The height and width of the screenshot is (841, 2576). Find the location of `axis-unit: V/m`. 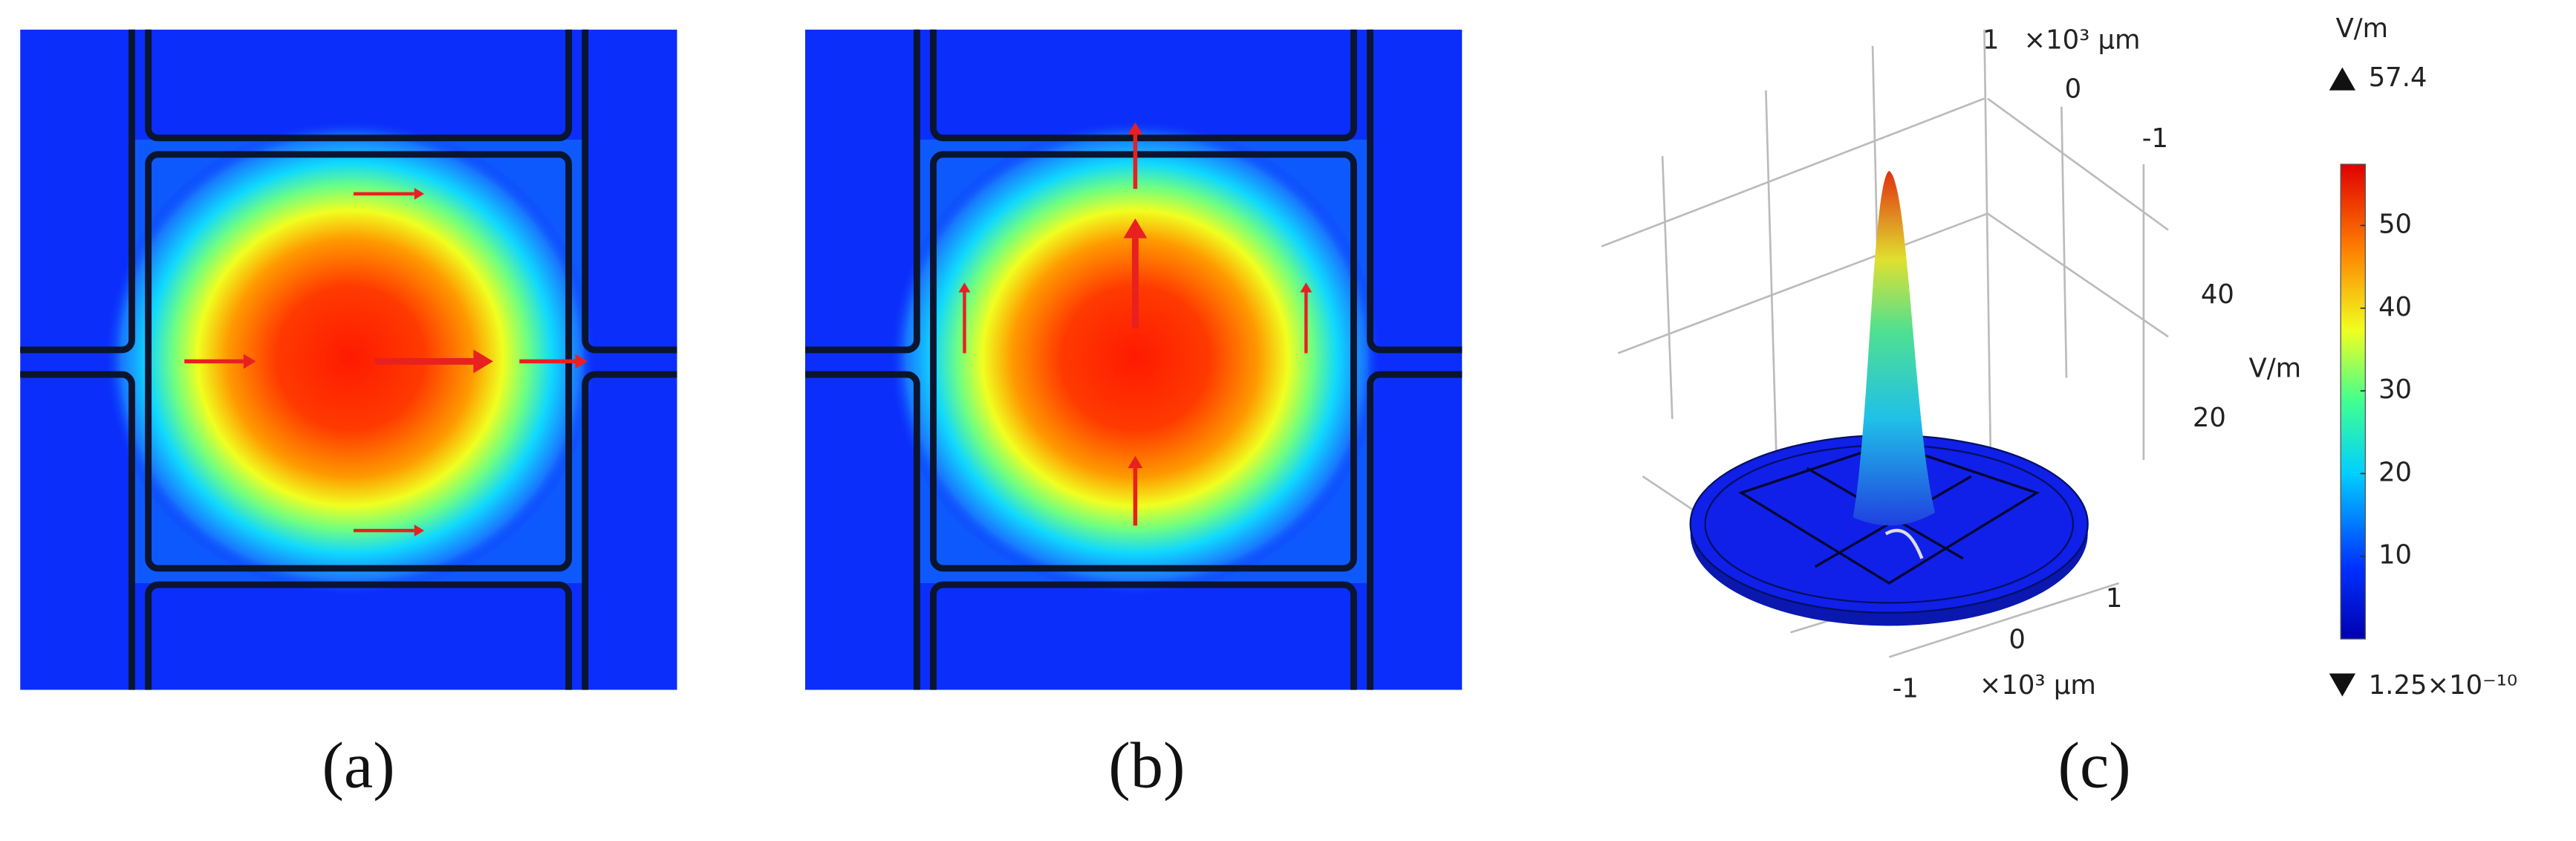

axis-unit: V/m is located at coordinates (2275, 368).